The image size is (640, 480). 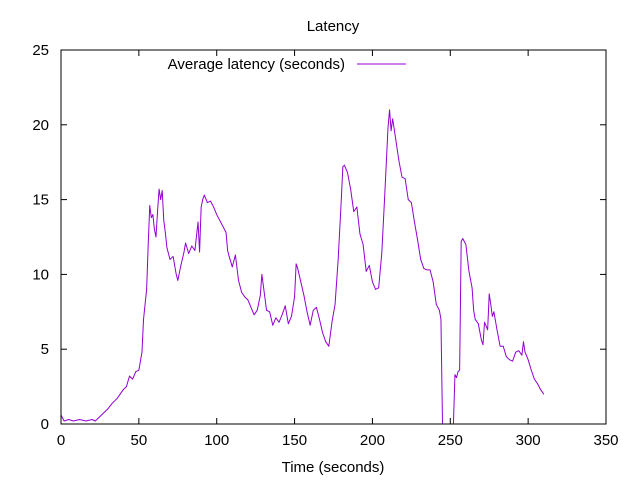 I want to click on y-tick-label: 25, so click(x=40, y=50).